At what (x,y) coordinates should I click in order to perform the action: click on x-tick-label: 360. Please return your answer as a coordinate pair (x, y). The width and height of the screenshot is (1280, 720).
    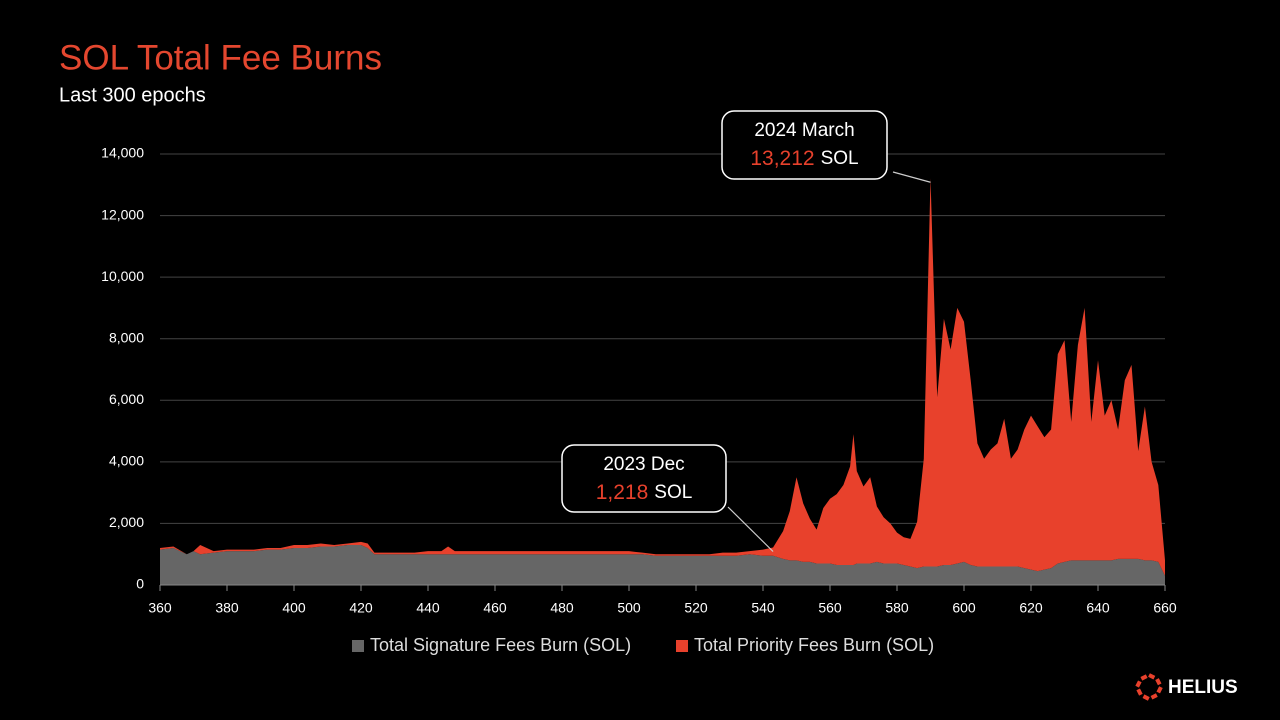
    Looking at the image, I should click on (160, 608).